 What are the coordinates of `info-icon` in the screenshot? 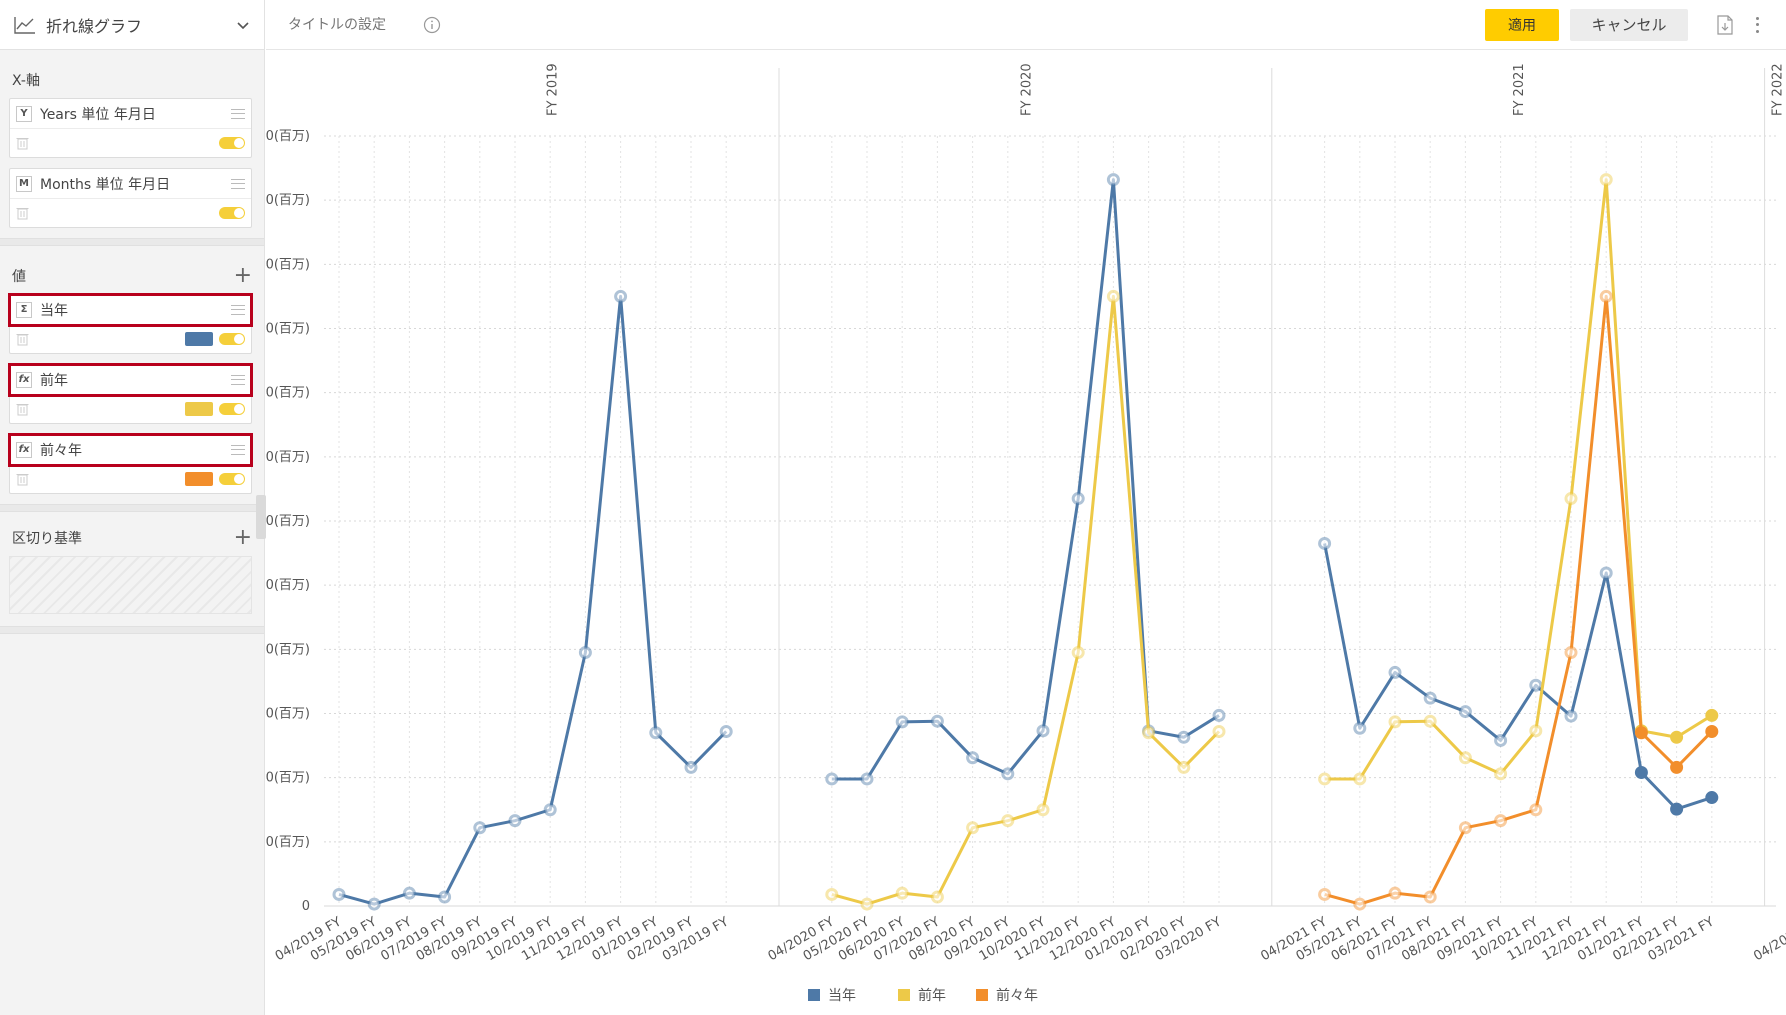 It's located at (432, 25).